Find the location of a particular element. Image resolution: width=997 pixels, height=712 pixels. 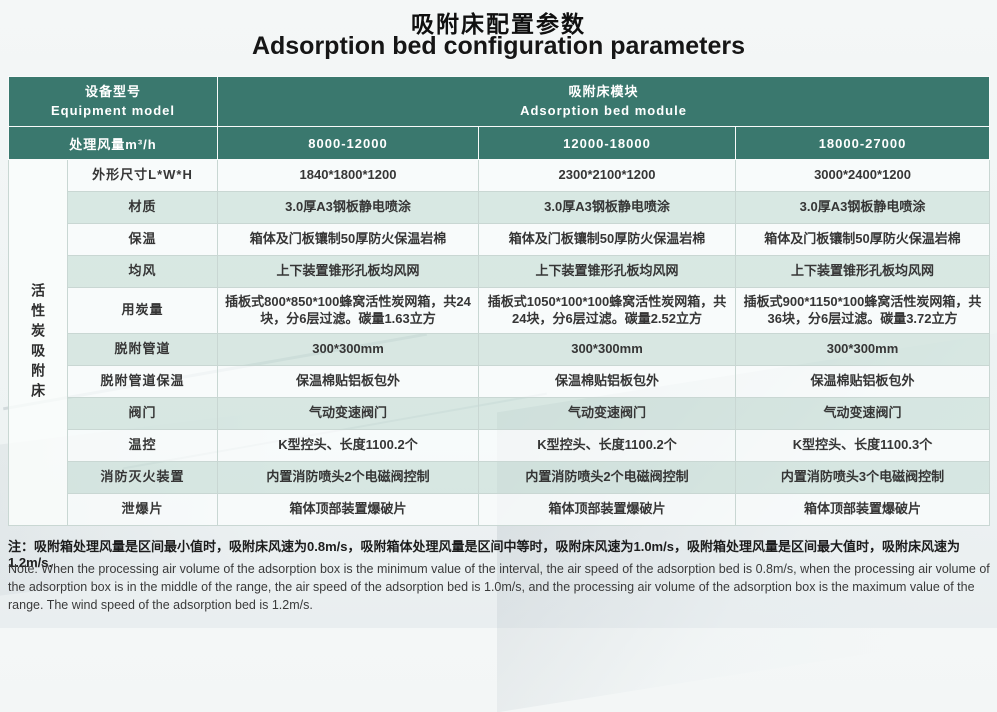

header-equipment-model-zh: 设备型号 is located at coordinates (112, 91).